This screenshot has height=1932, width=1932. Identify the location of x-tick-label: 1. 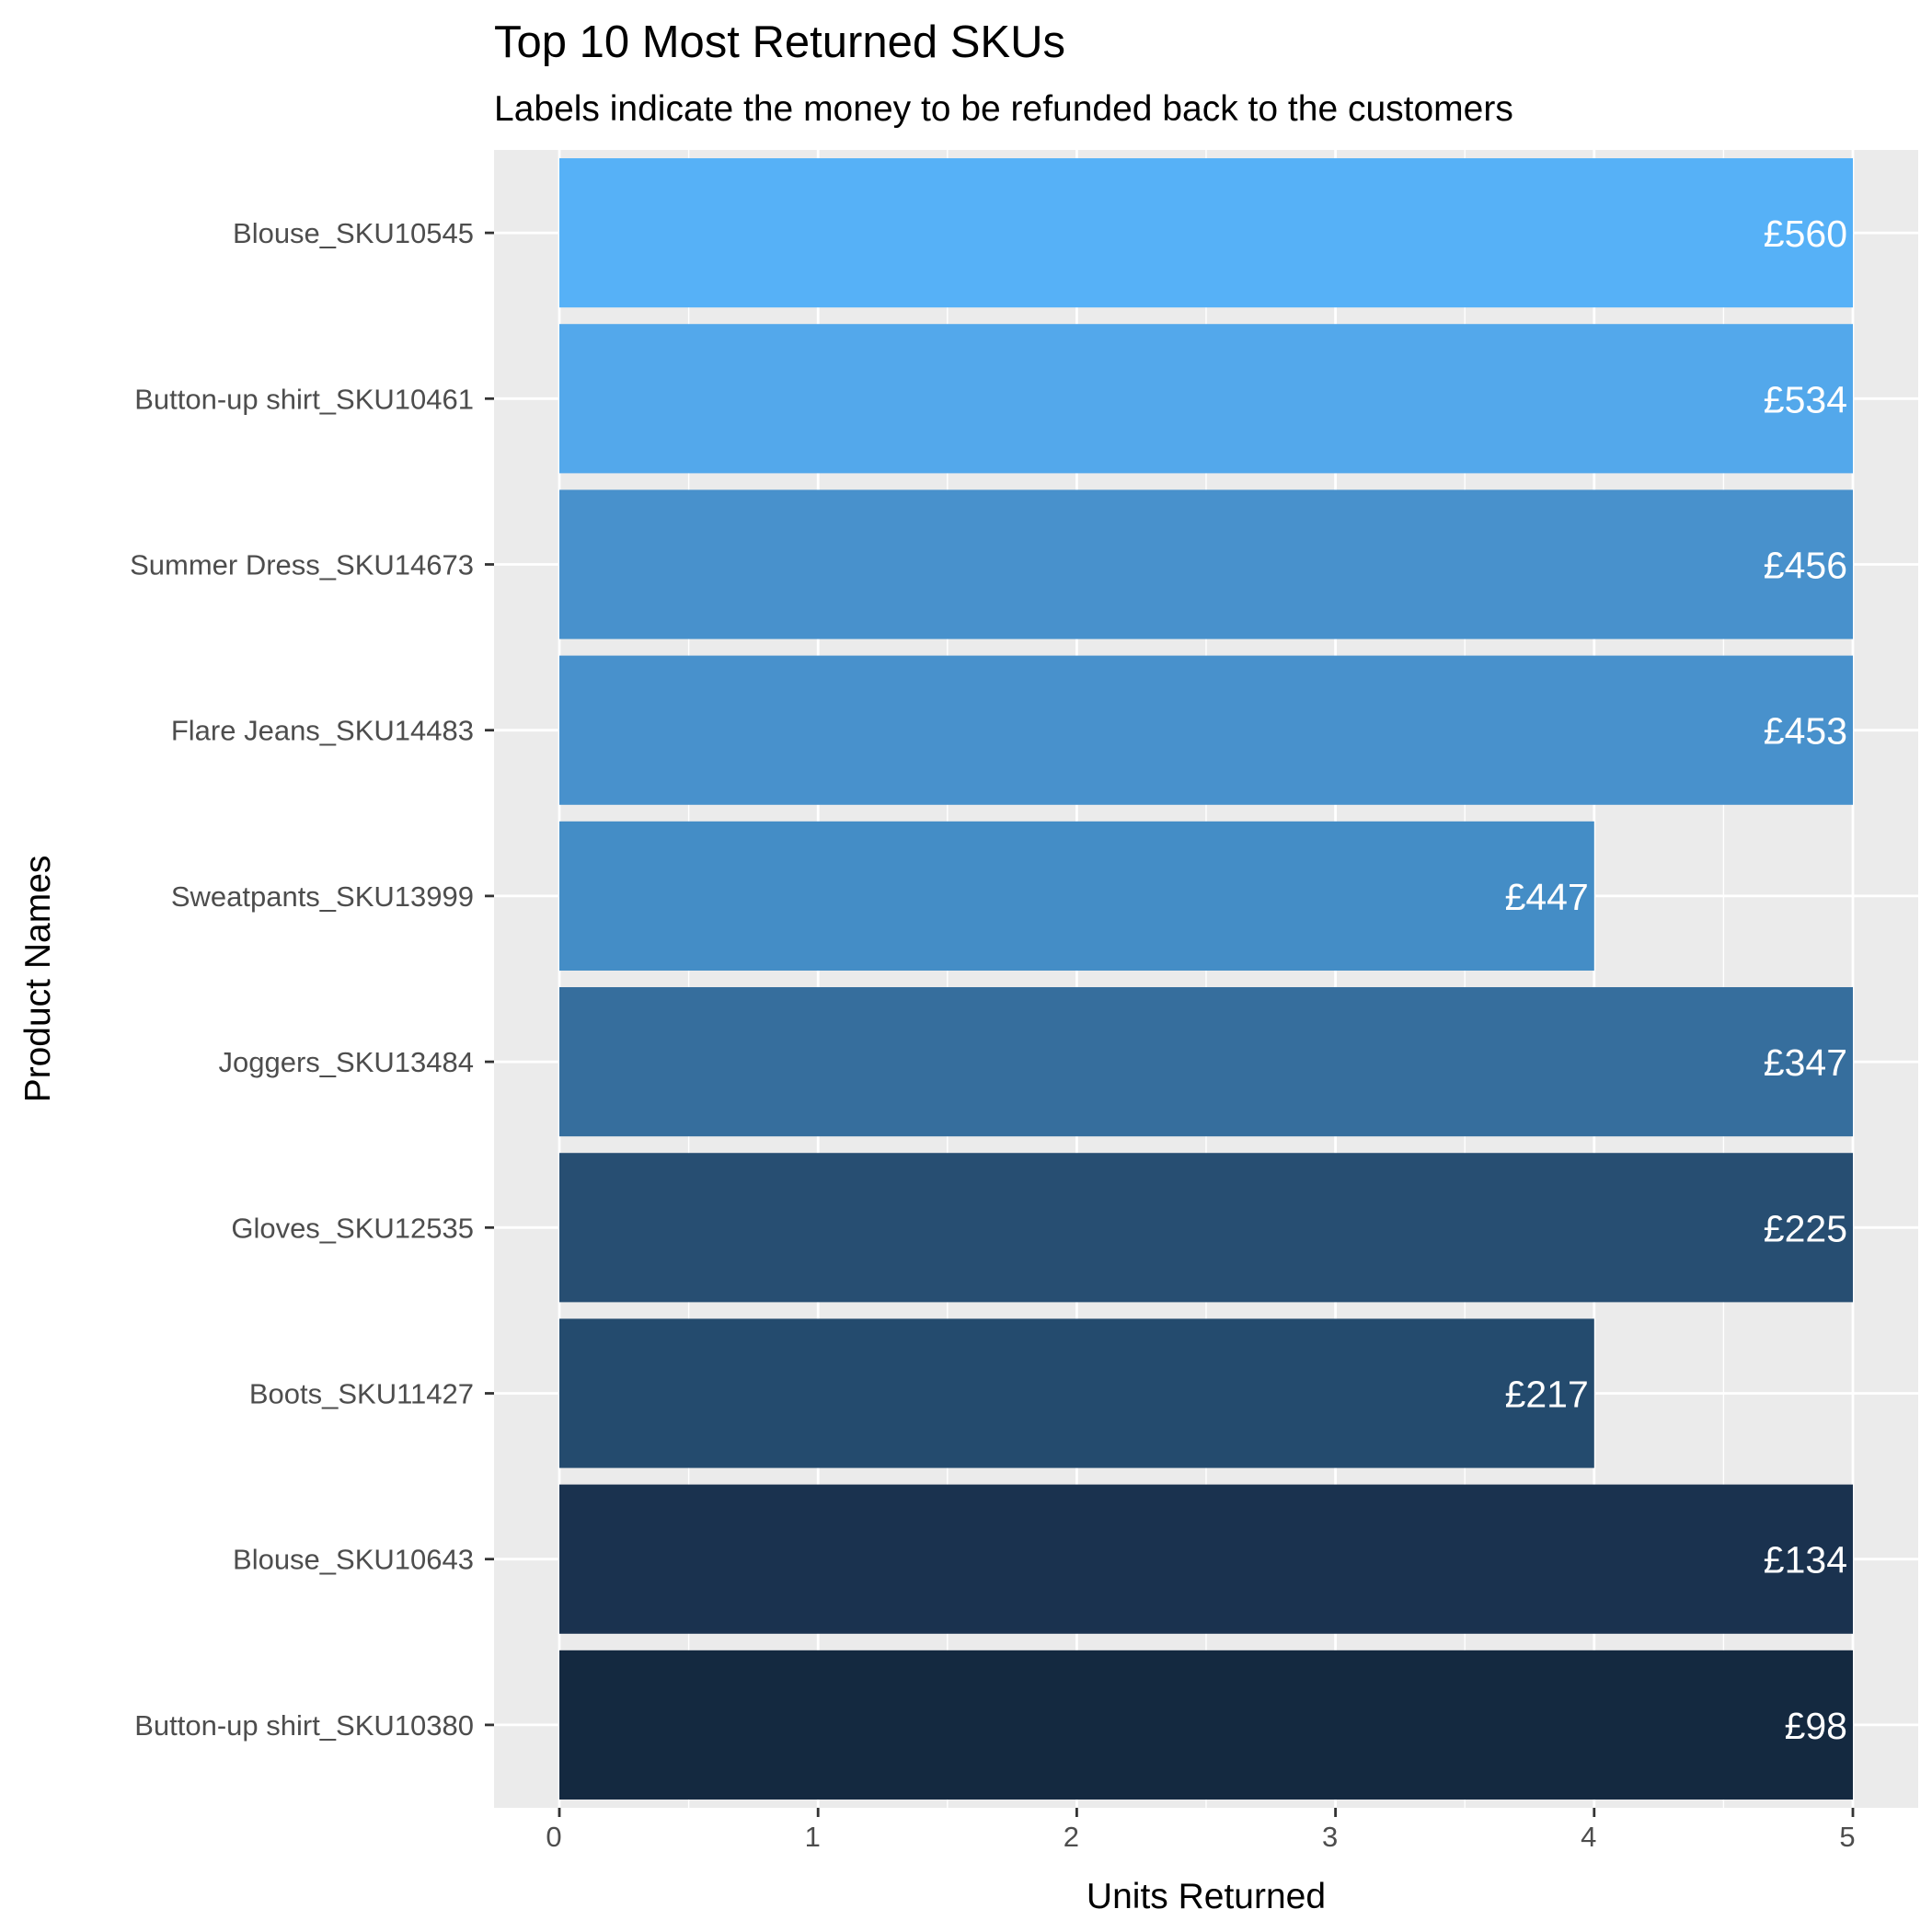
(813, 1837).